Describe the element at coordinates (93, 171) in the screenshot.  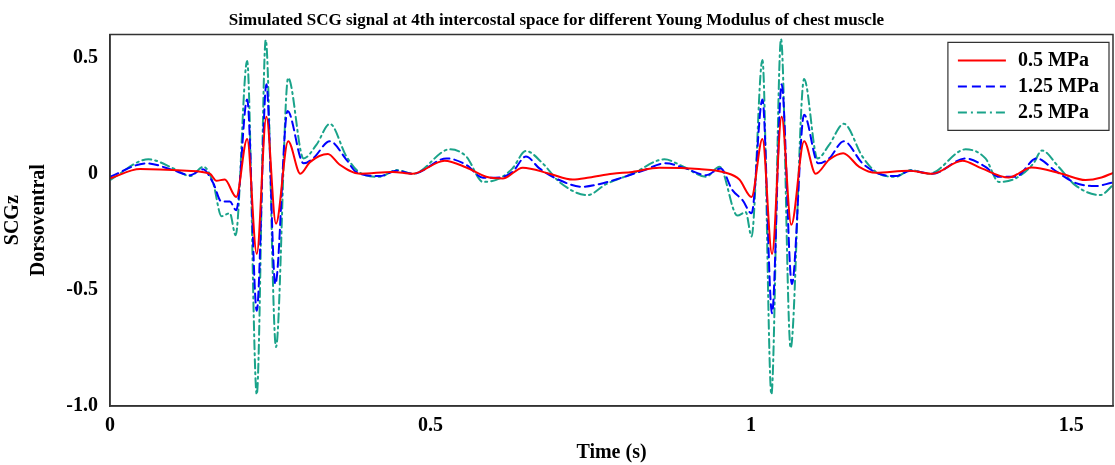
I see `y-tick-label: 0` at that location.